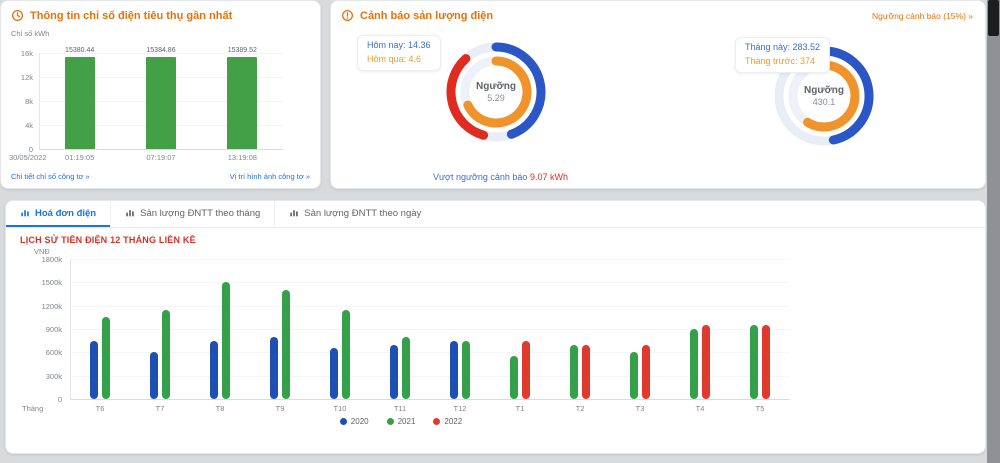  I want to click on bar-2021-T2, so click(574, 371).